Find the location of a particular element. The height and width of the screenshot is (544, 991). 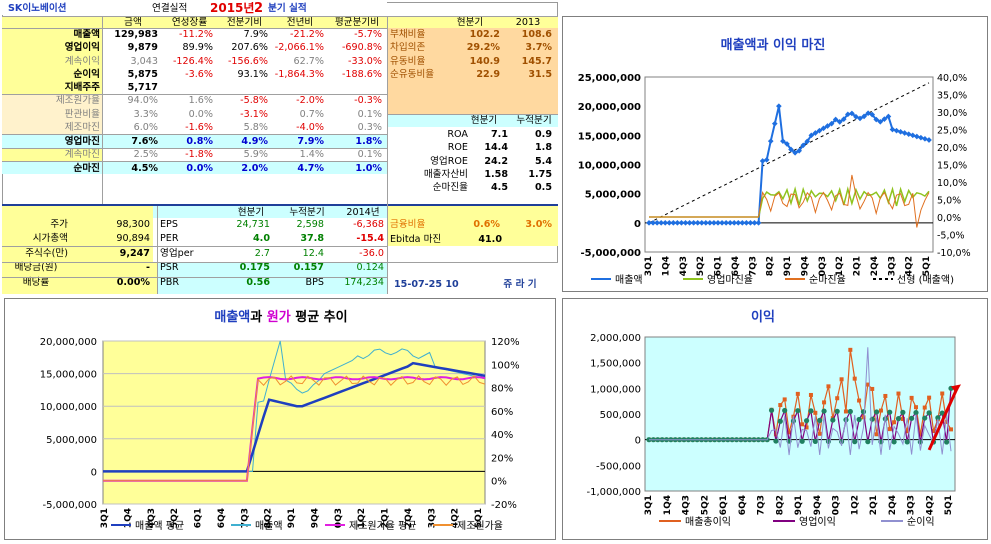

val-value: -36.0 is located at coordinates (371, 253).